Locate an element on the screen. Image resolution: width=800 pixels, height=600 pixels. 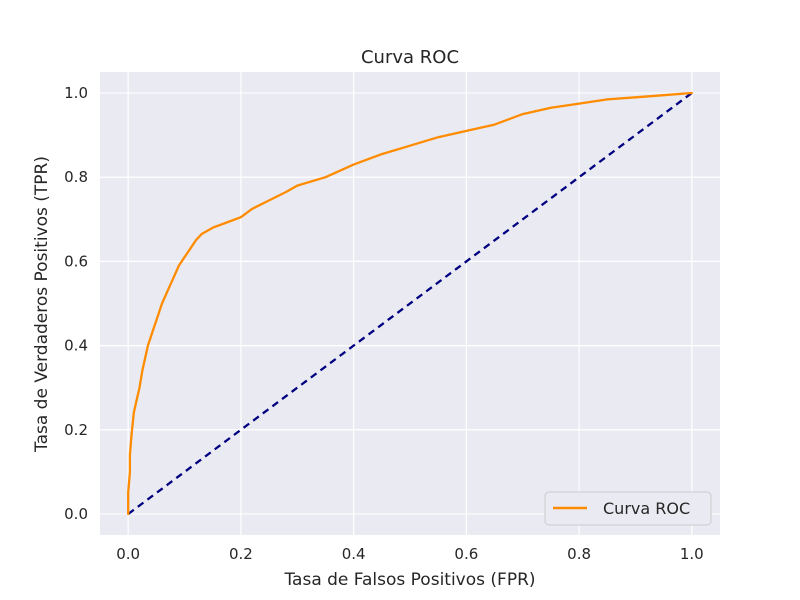
chart-title: Curva ROC is located at coordinates (410, 57).